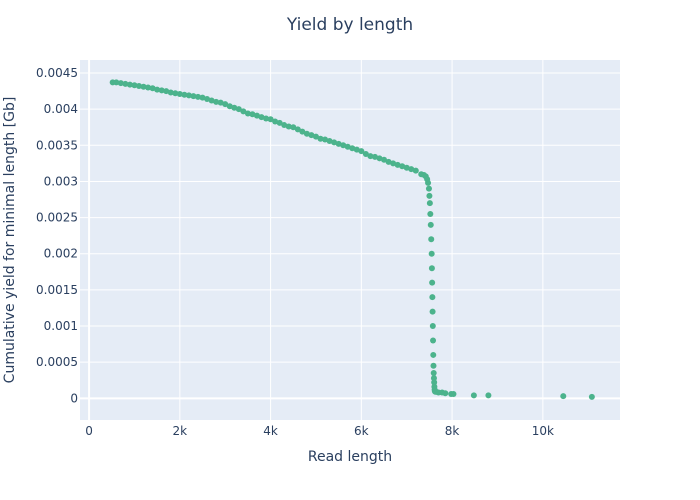  What do you see at coordinates (61, 254) in the screenshot?
I see `y-tick-label: 0.002` at bounding box center [61, 254].